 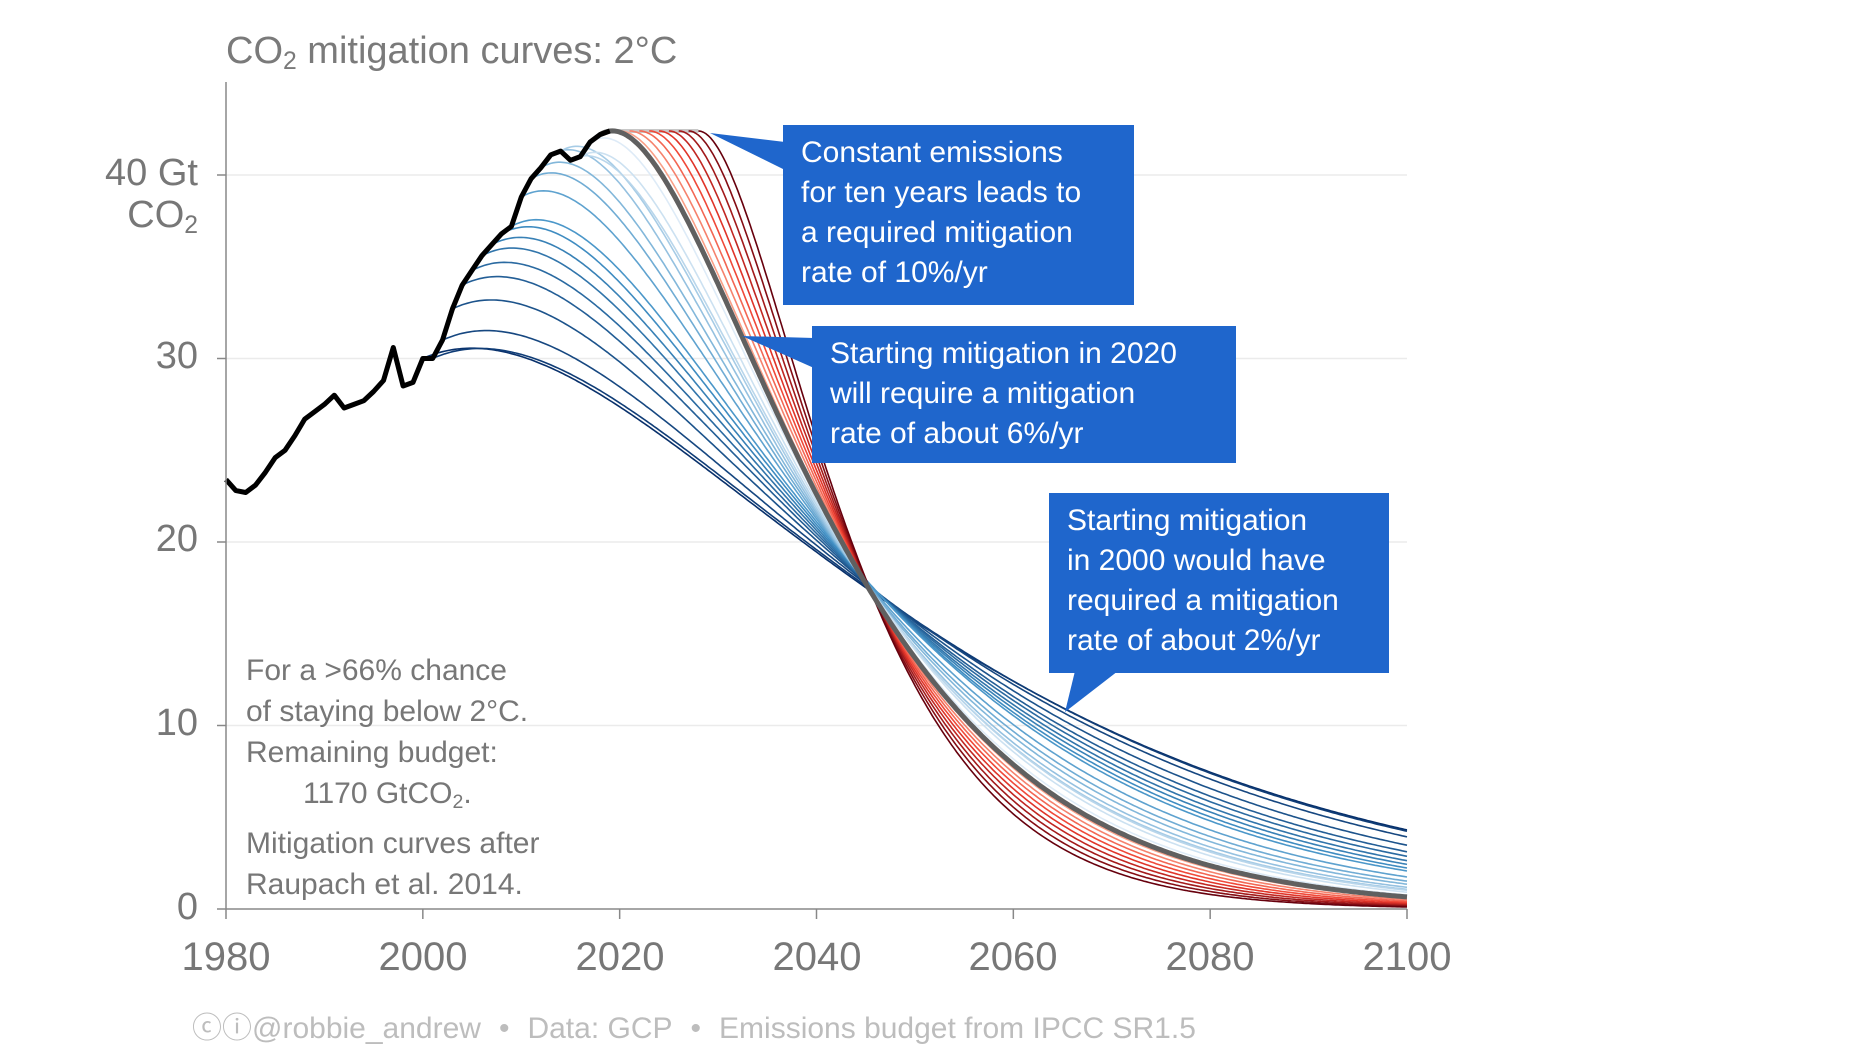 I want to click on annotation-line: rate of about 2%/yr, so click(x=1194, y=640).